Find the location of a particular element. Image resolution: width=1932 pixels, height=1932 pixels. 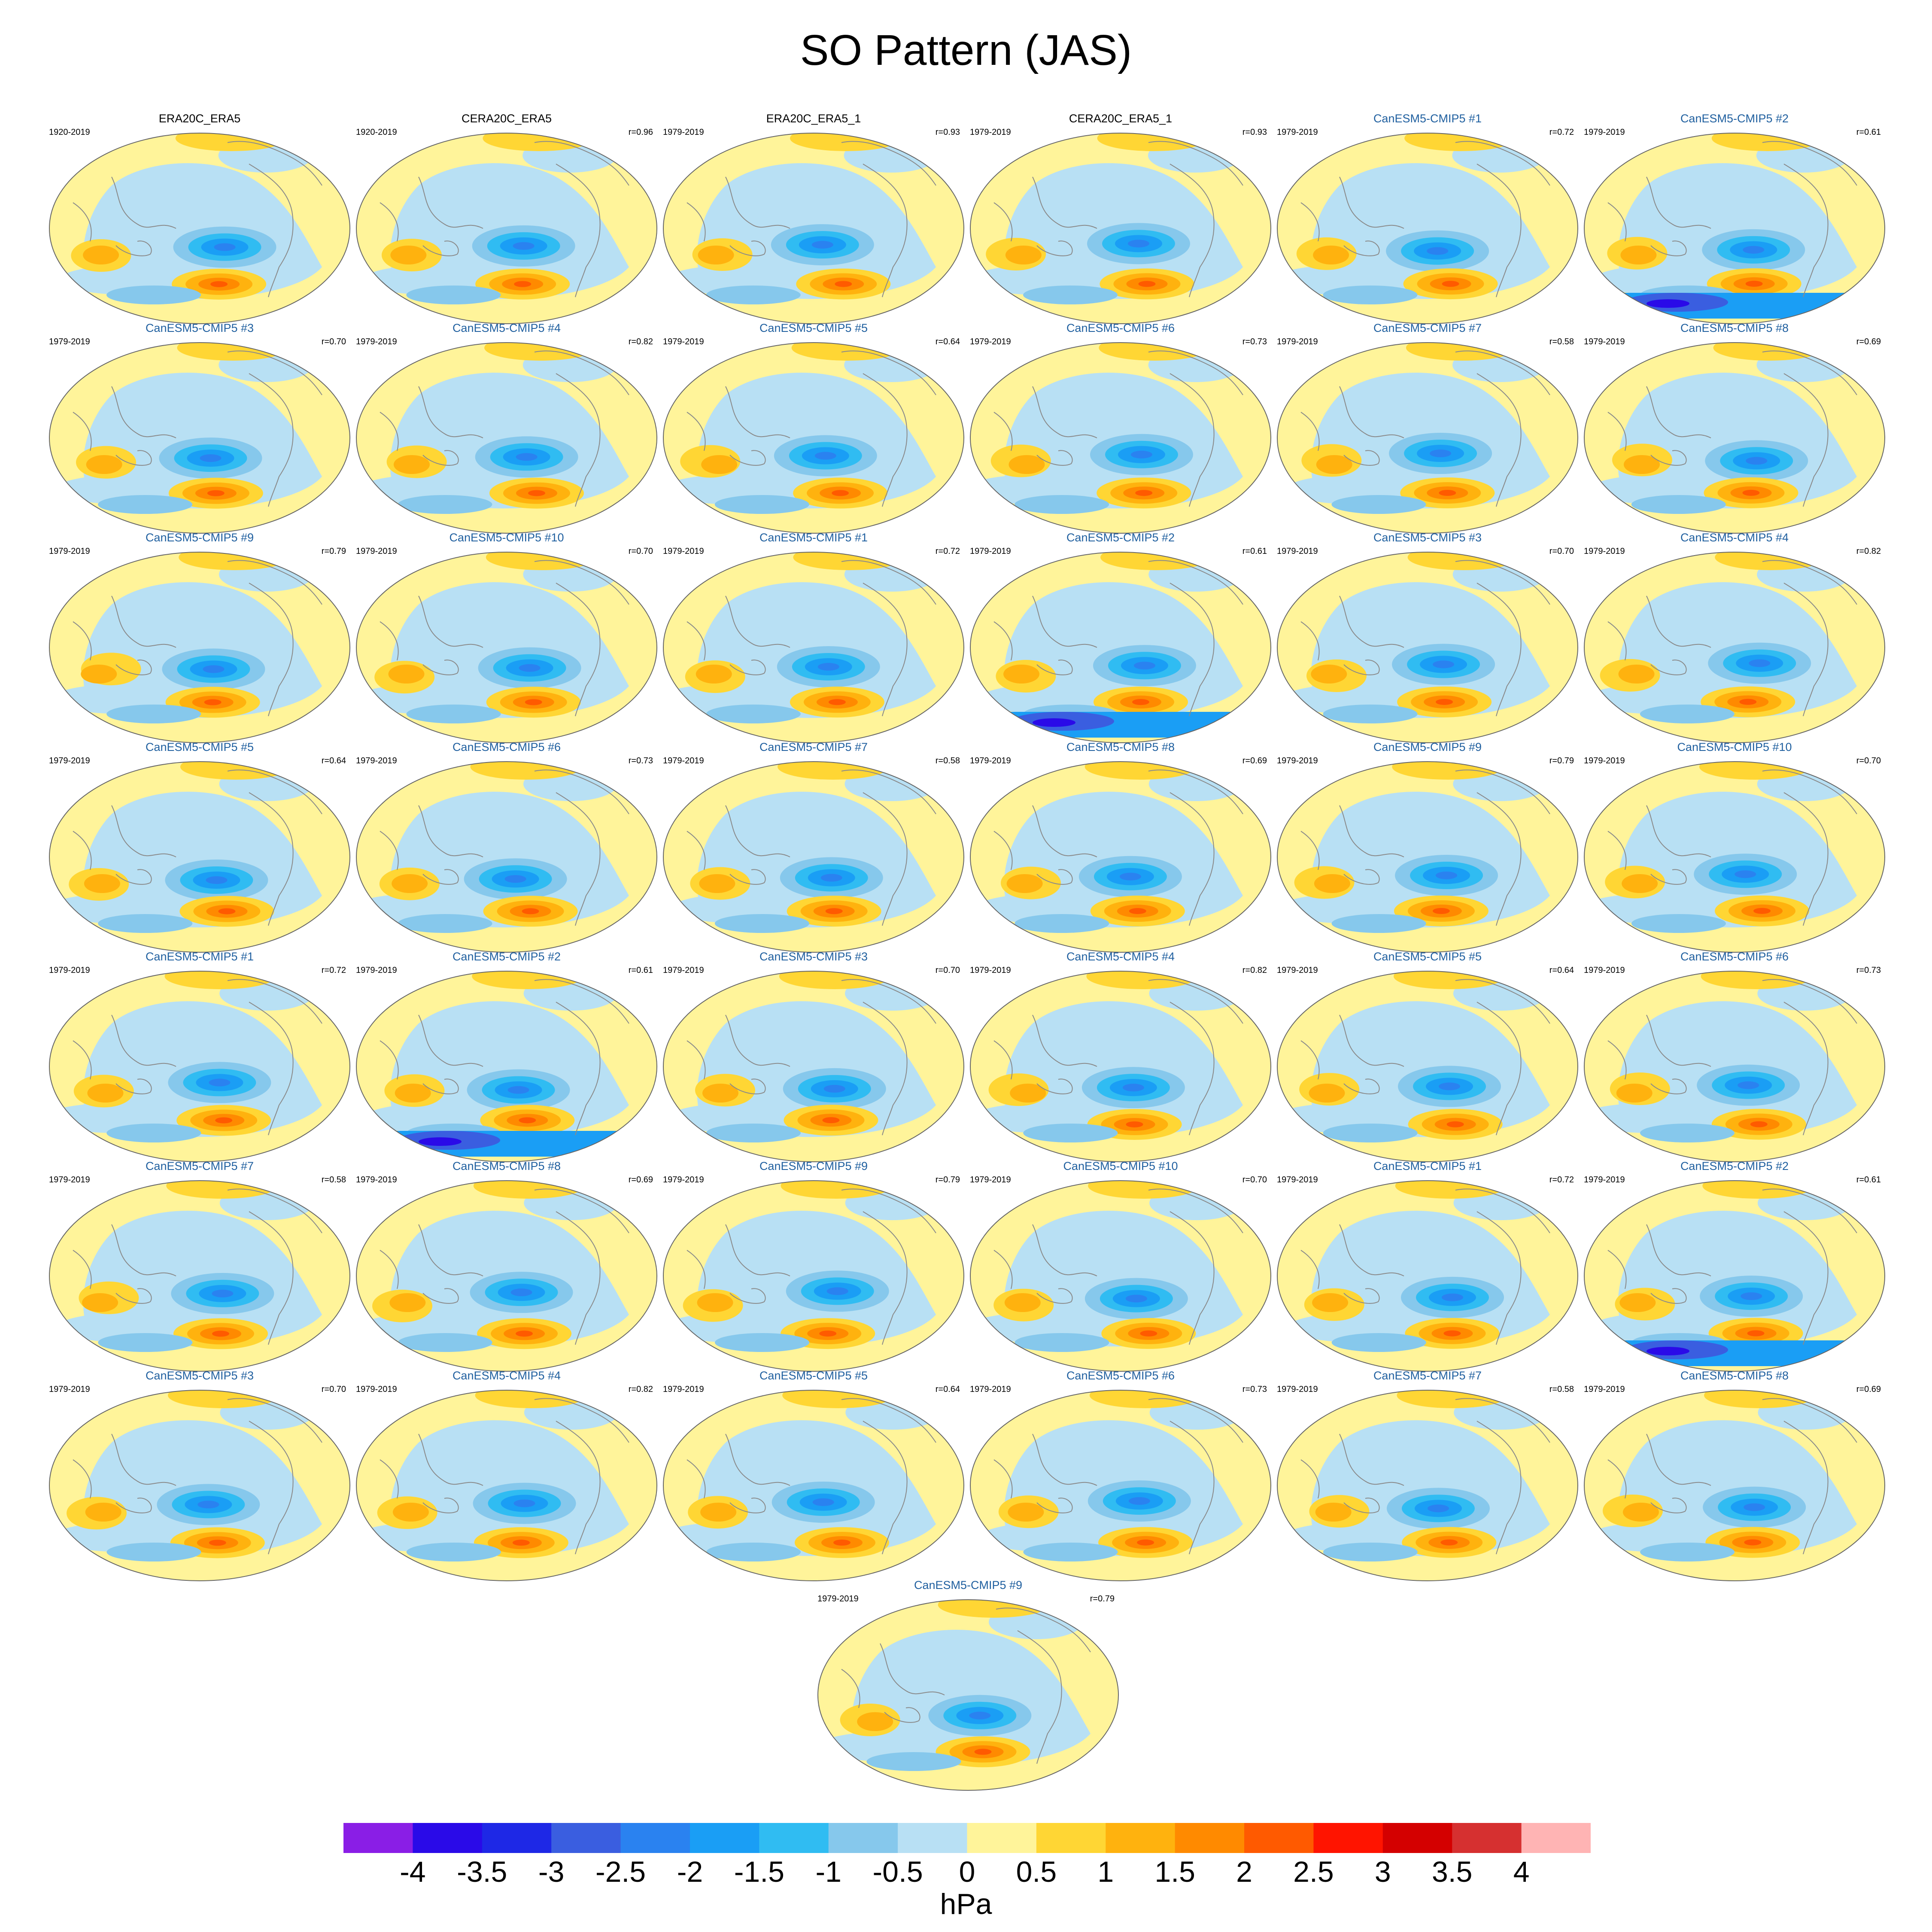

map-panel: CanESM5-CMIP5 #3 1979-2019 r=0.70 is located at coordinates (199, 1476).